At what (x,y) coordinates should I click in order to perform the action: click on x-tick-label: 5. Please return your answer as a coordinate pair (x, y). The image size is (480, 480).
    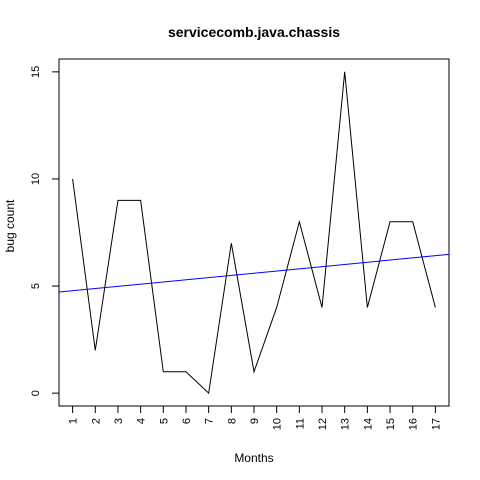
    Looking at the image, I should click on (164, 421).